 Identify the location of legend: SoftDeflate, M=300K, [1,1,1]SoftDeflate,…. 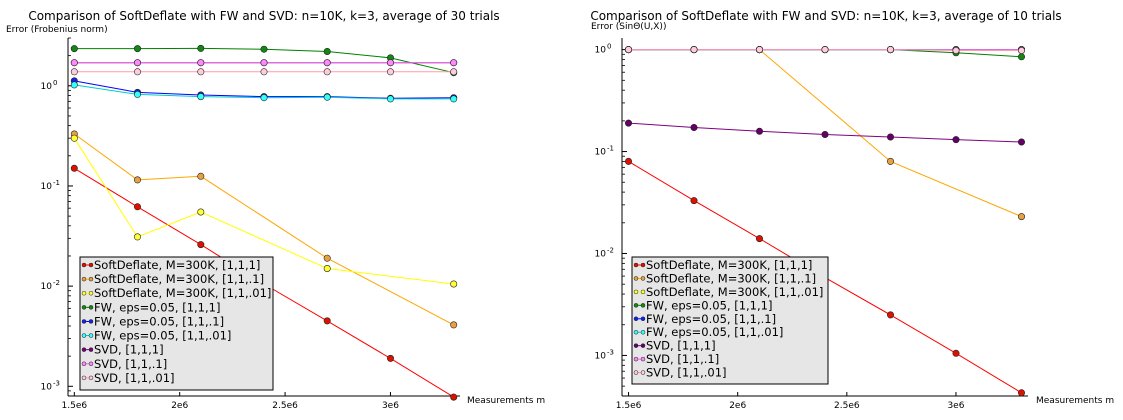
(730, 320).